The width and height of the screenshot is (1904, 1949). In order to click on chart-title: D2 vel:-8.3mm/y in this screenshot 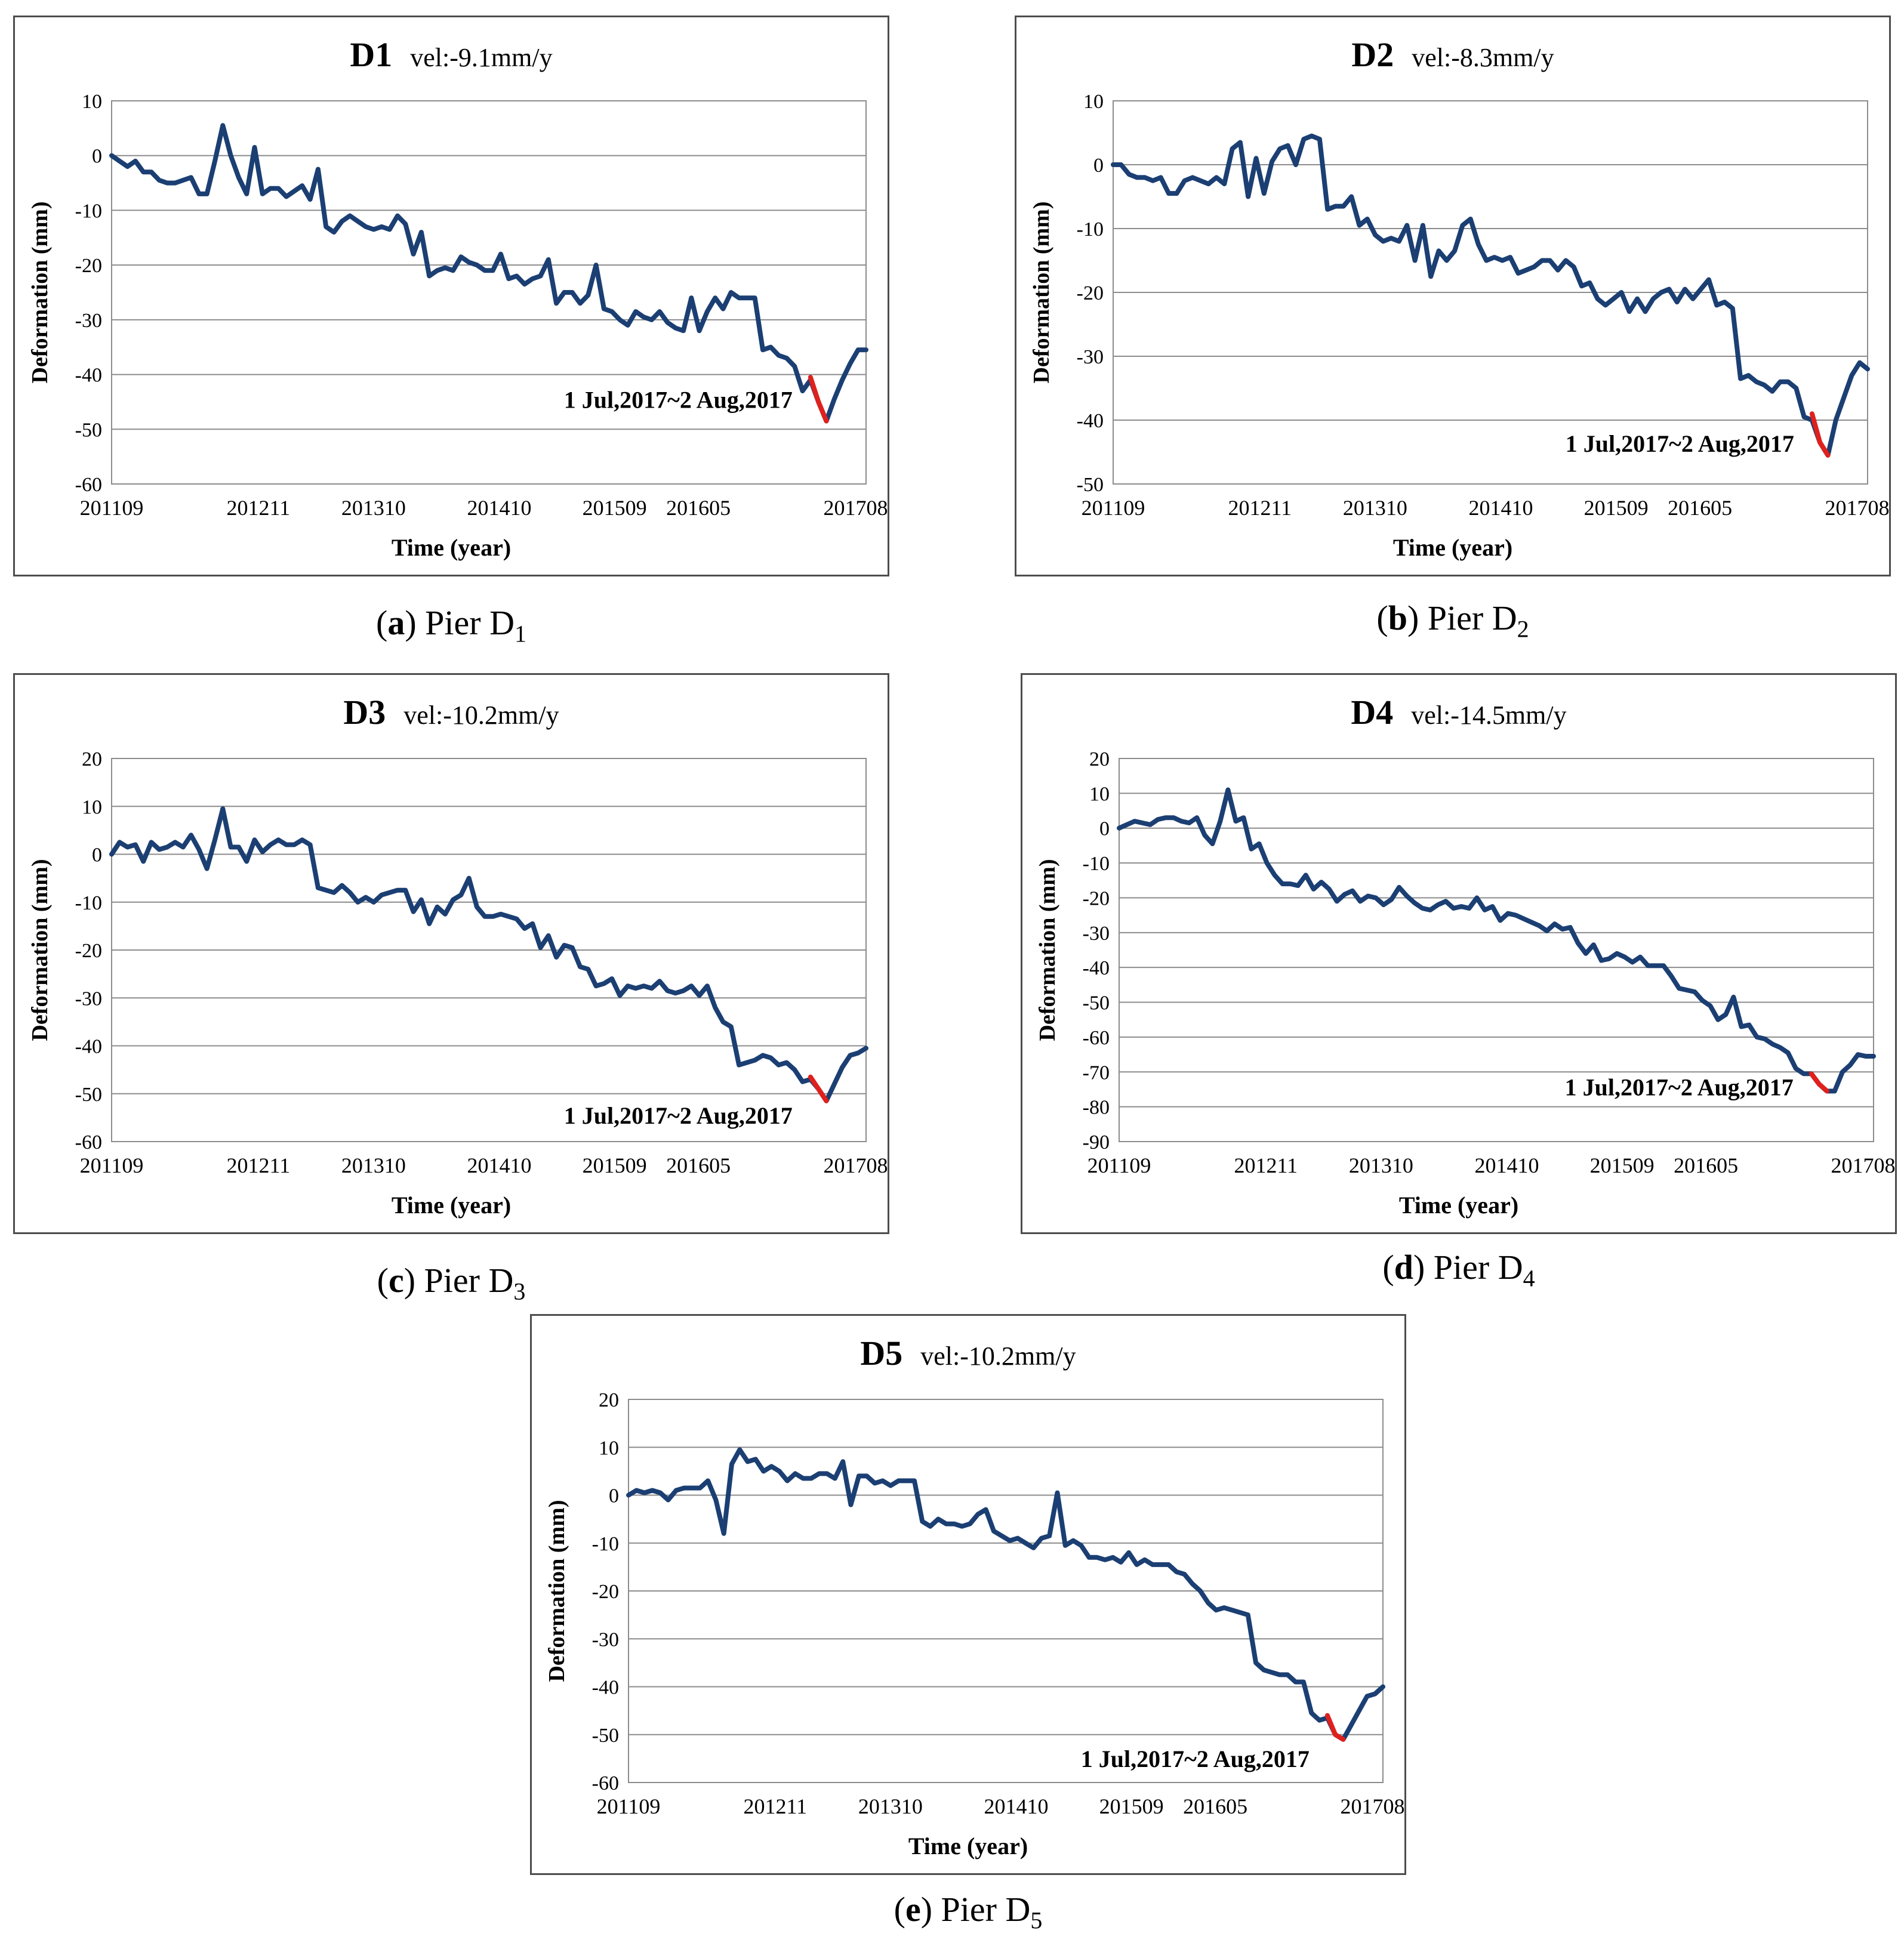, I will do `click(1452, 54)`.